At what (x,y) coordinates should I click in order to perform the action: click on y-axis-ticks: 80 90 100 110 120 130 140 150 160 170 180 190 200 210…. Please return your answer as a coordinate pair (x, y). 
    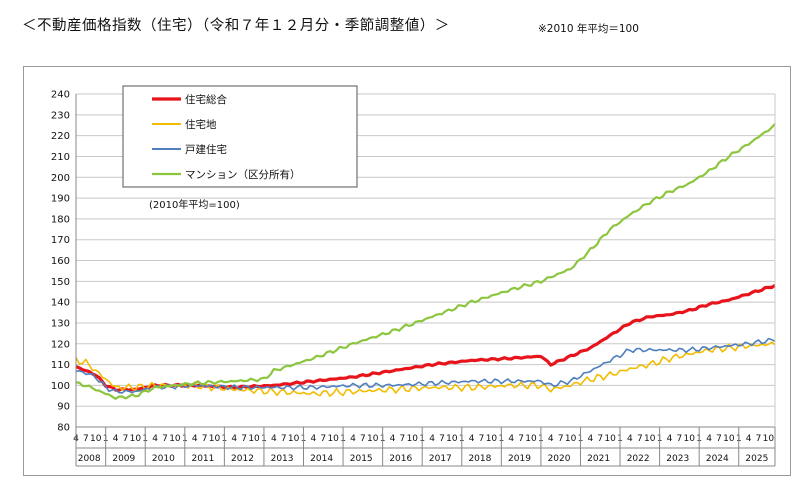
    Looking at the image, I should click on (60, 262).